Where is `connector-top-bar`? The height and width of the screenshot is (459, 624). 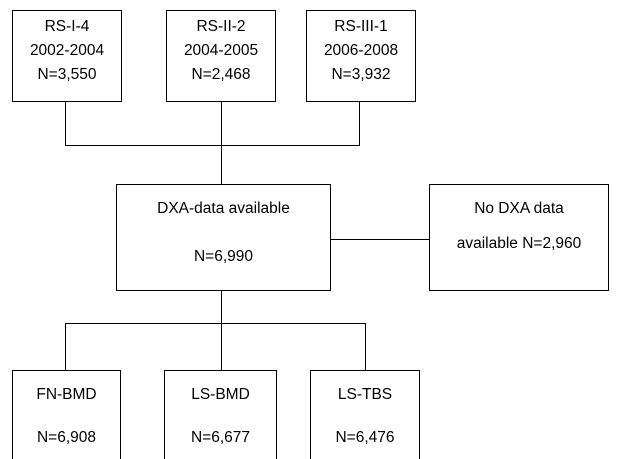 connector-top-bar is located at coordinates (212, 146).